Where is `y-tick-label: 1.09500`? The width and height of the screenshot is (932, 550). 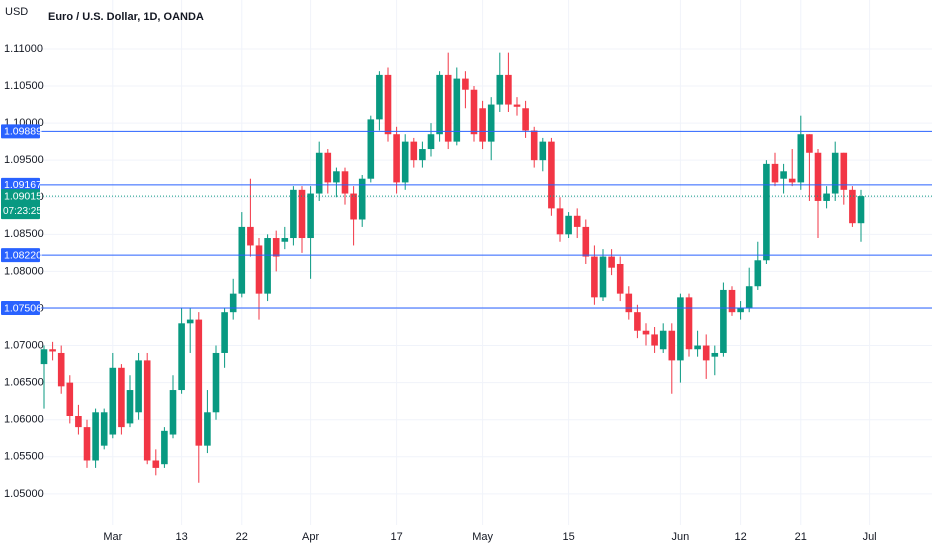 y-tick-label: 1.09500 is located at coordinates (24, 160).